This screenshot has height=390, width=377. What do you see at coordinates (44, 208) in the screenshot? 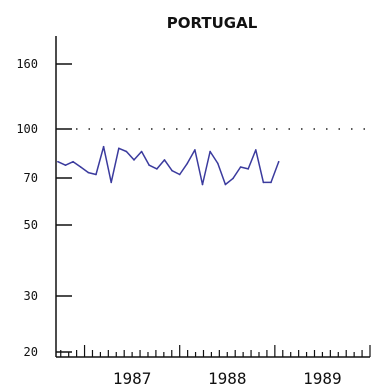
I see `y-ticks: 160 100 70 50 30 20` at bounding box center [44, 208].